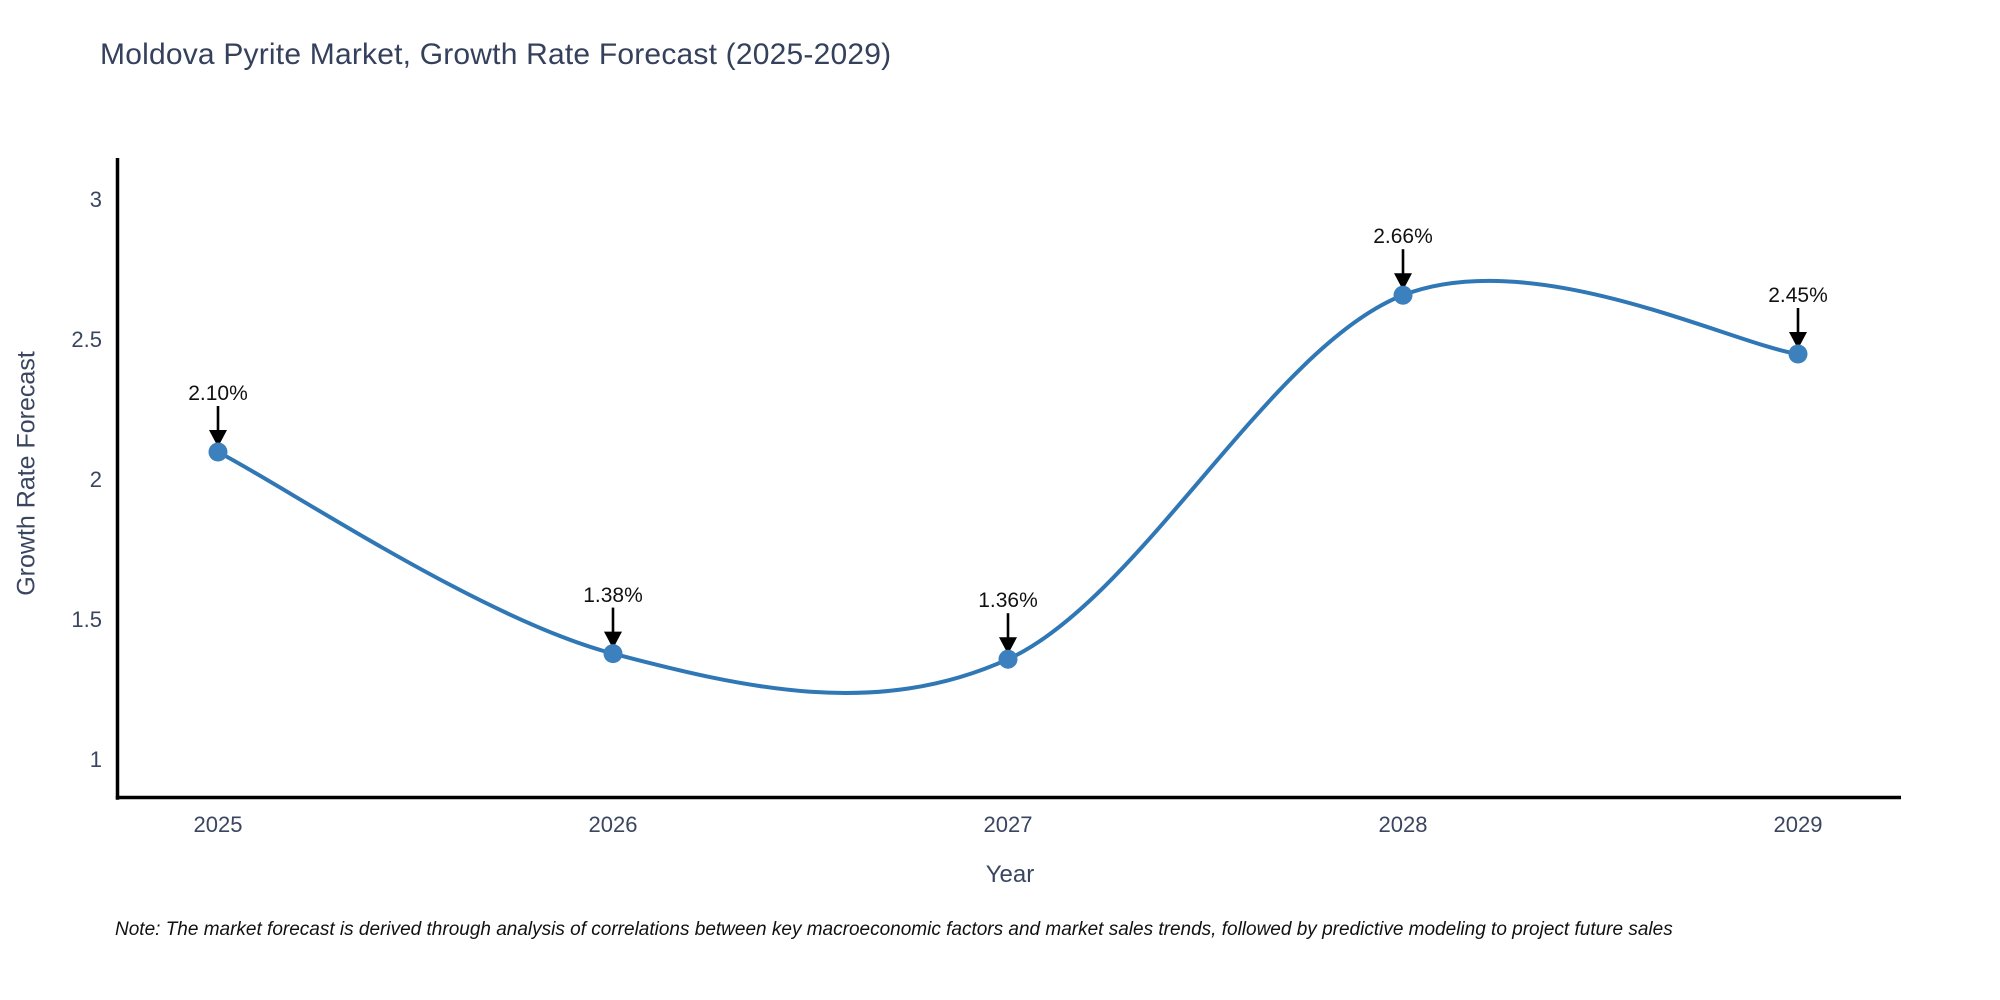 This screenshot has height=1000, width=2000. What do you see at coordinates (95, 199) in the screenshot?
I see `y-tick-label: 3` at bounding box center [95, 199].